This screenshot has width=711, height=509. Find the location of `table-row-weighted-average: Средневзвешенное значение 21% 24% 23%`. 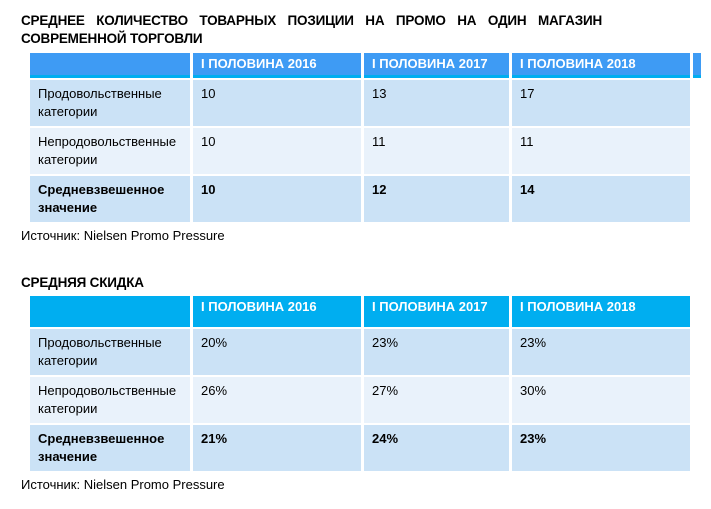

table-row-weighted-average: Средневзвешенное значение 21% 24% 23% is located at coordinates (360, 448).